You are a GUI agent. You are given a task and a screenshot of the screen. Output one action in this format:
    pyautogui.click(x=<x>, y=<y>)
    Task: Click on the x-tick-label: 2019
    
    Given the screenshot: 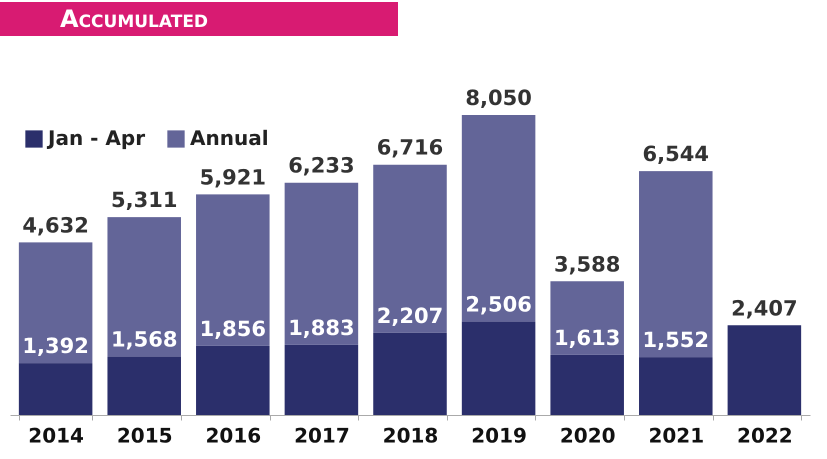 What is the action you would take?
    pyautogui.click(x=499, y=436)
    